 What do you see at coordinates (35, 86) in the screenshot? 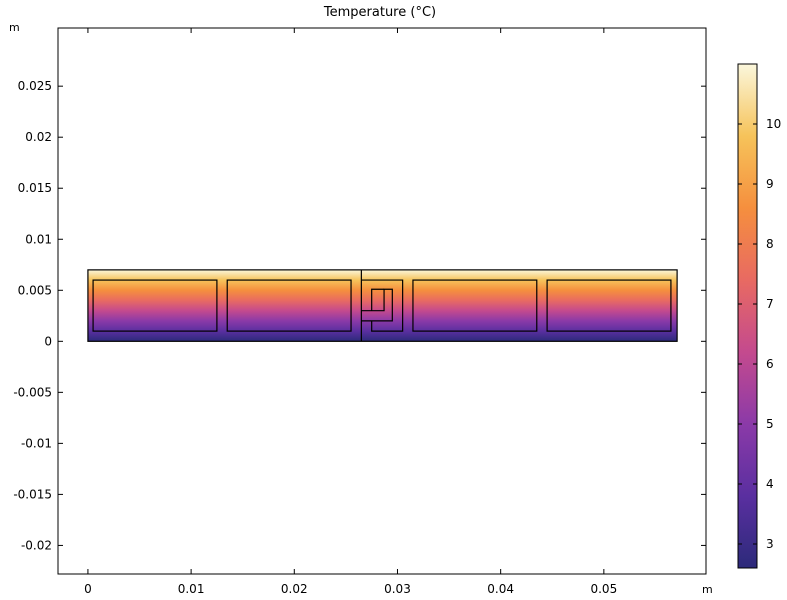
I see `y-tick-label: 0.025` at bounding box center [35, 86].